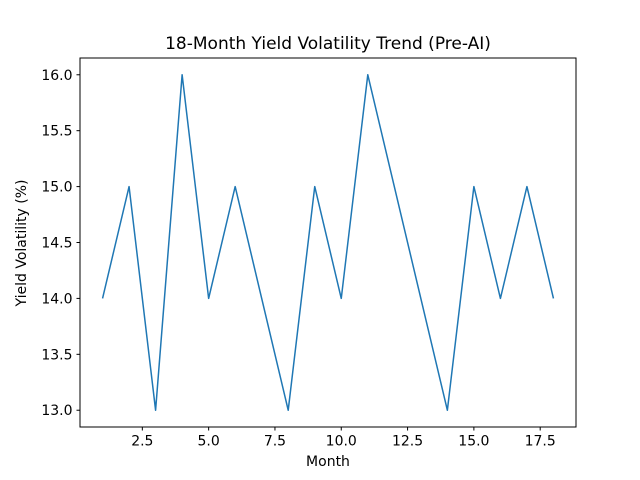 Image resolution: width=640 pixels, height=480 pixels. I want to click on y-tick-label: 15.5, so click(56, 132).